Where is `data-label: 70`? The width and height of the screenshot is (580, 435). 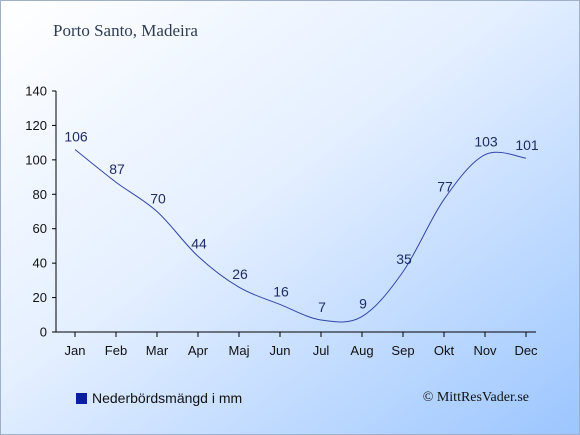 data-label: 70 is located at coordinates (158, 199).